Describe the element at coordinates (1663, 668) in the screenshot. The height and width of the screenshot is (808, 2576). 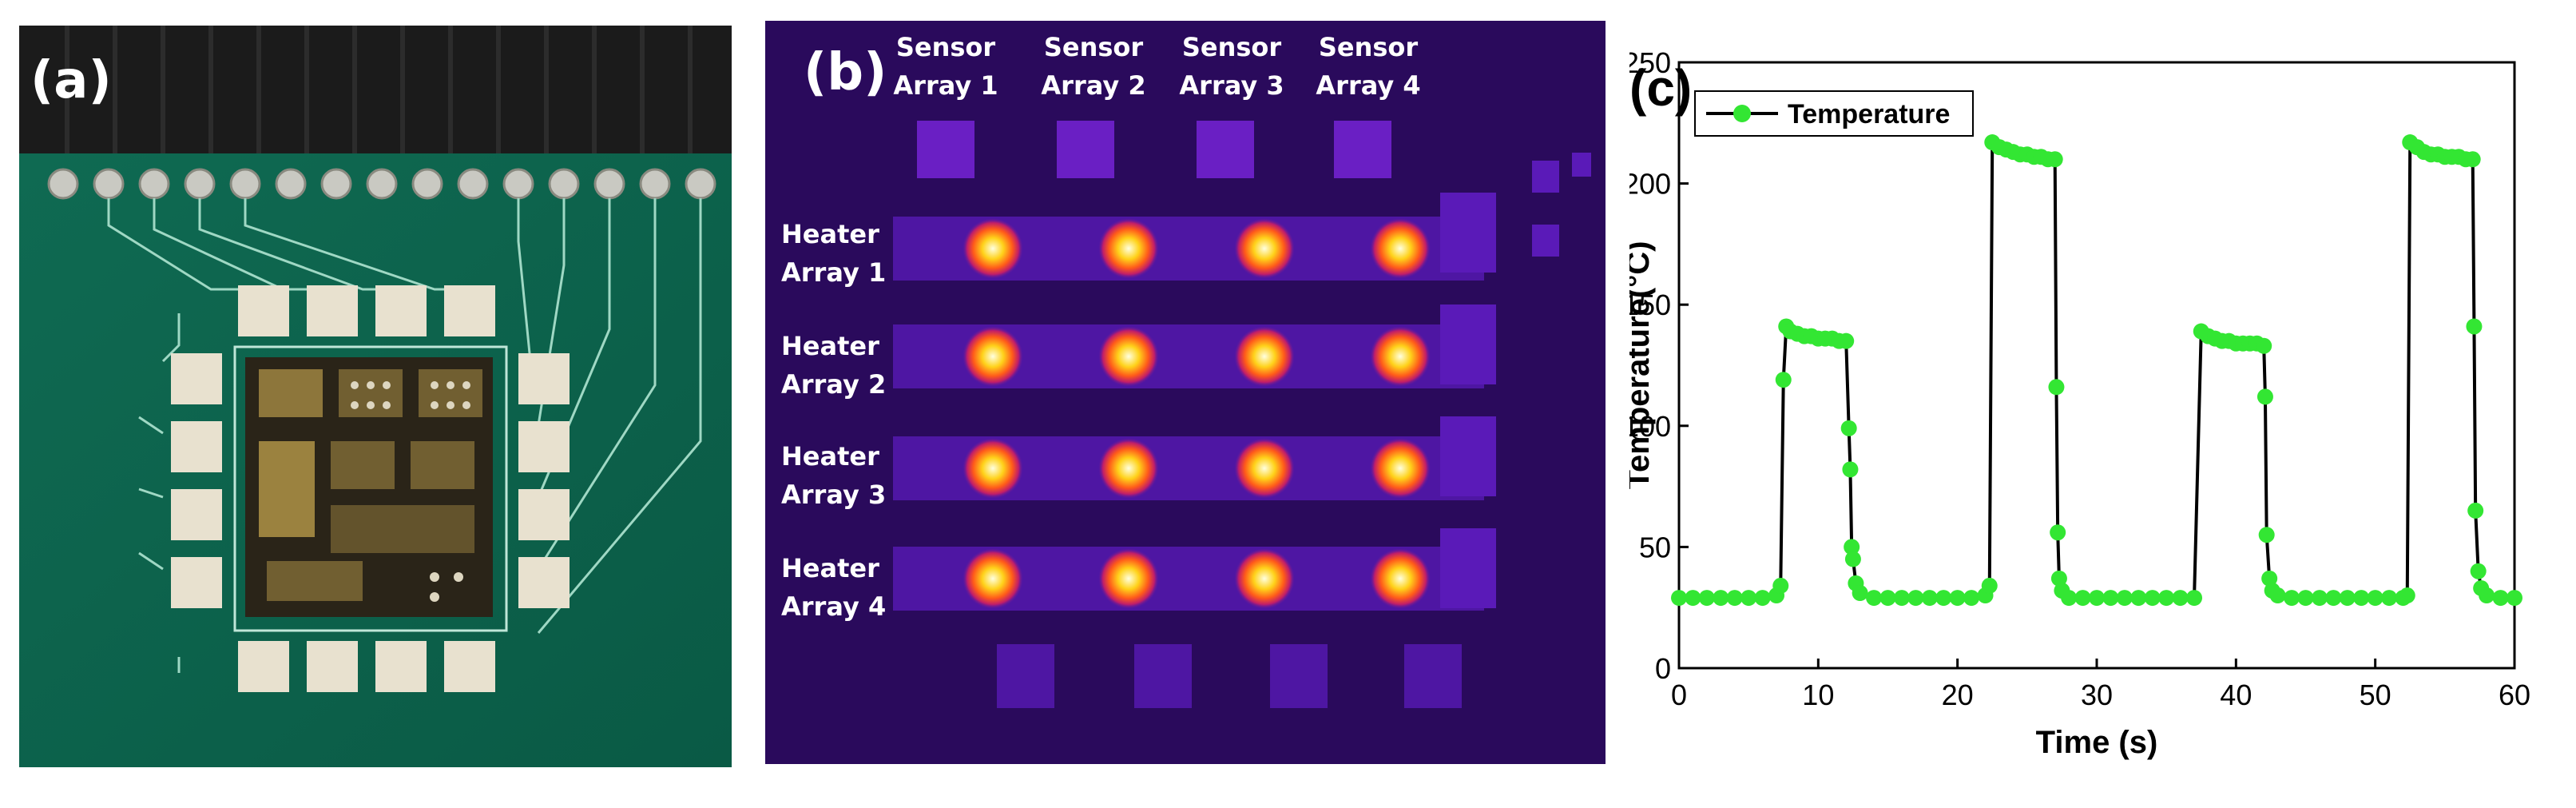
I see `y-tick-label: 0` at that location.